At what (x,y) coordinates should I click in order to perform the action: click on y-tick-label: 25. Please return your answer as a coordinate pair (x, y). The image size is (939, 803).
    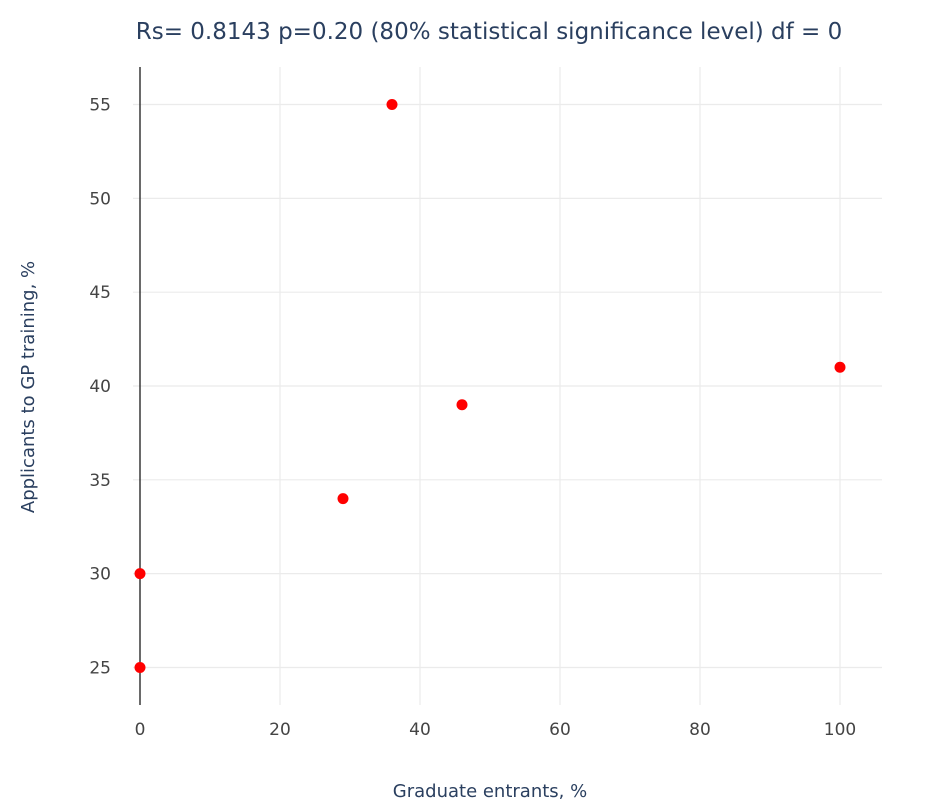
    Looking at the image, I should click on (100, 668).